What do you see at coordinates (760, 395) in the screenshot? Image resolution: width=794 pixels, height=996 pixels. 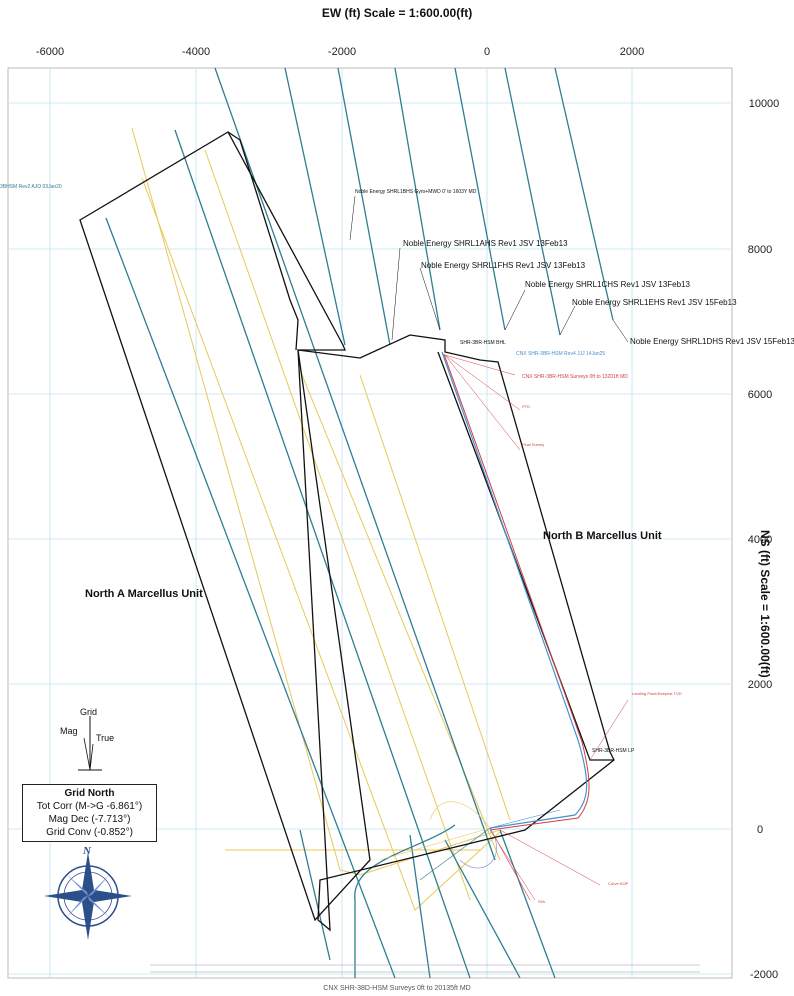 I see `y-tick-label: 6000` at bounding box center [760, 395].